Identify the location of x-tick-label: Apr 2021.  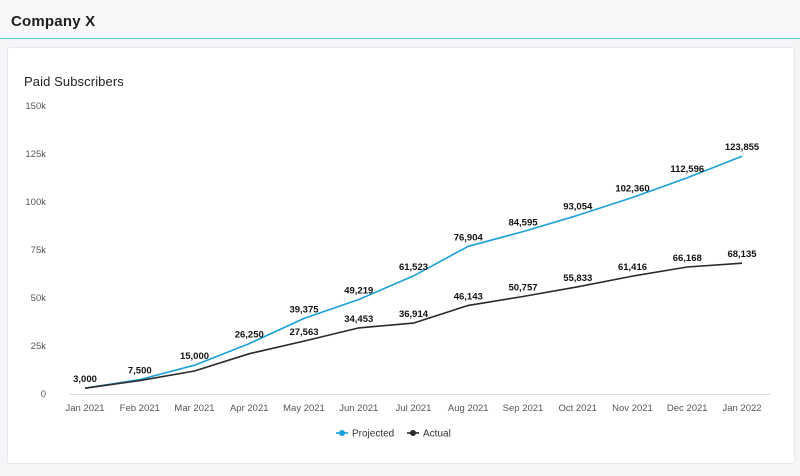
(249, 408).